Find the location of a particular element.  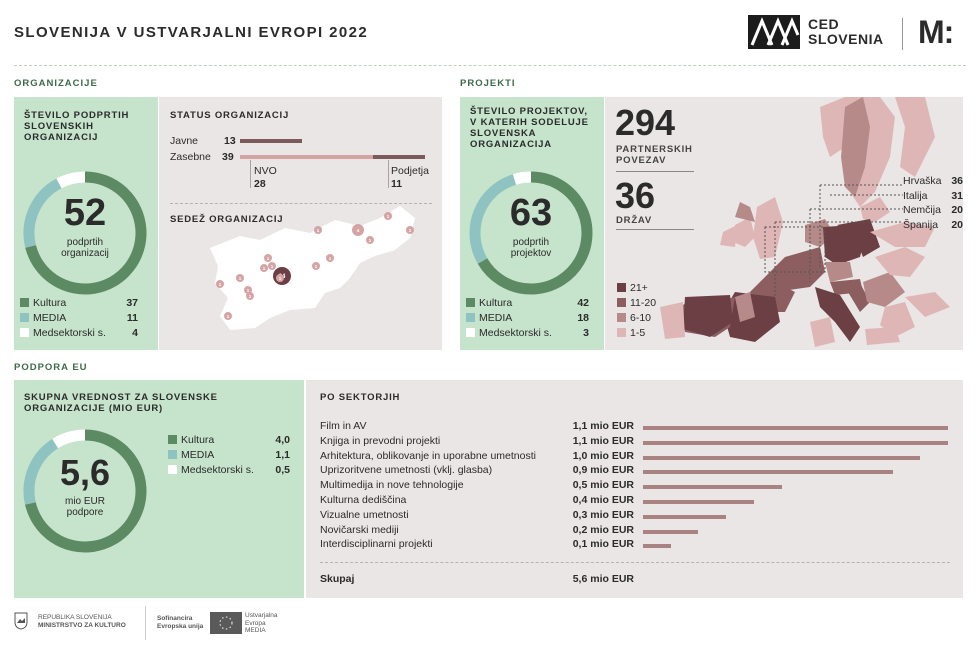

sector-value: 0,2 mio EUR is located at coordinates (603, 529).